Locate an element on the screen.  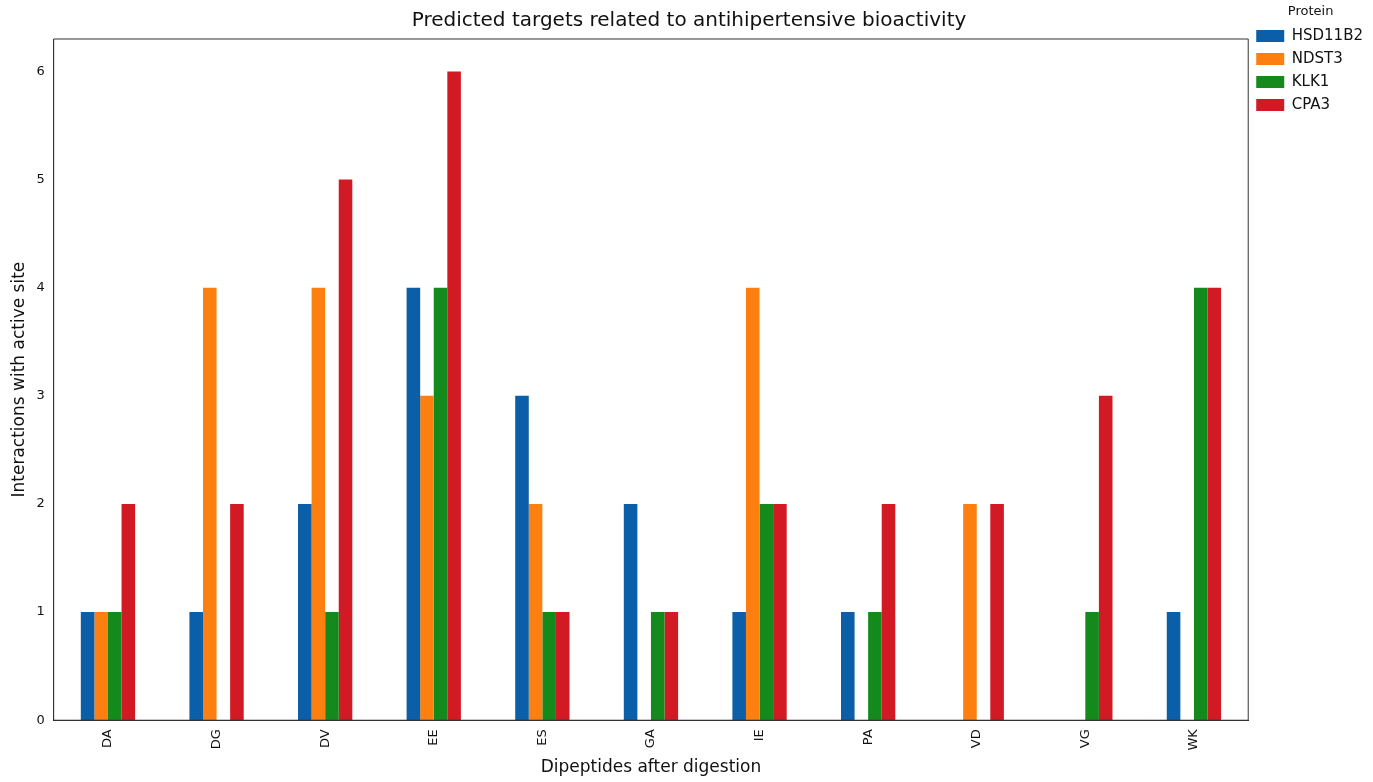
y-tick-label: 6 is located at coordinates (40, 70).